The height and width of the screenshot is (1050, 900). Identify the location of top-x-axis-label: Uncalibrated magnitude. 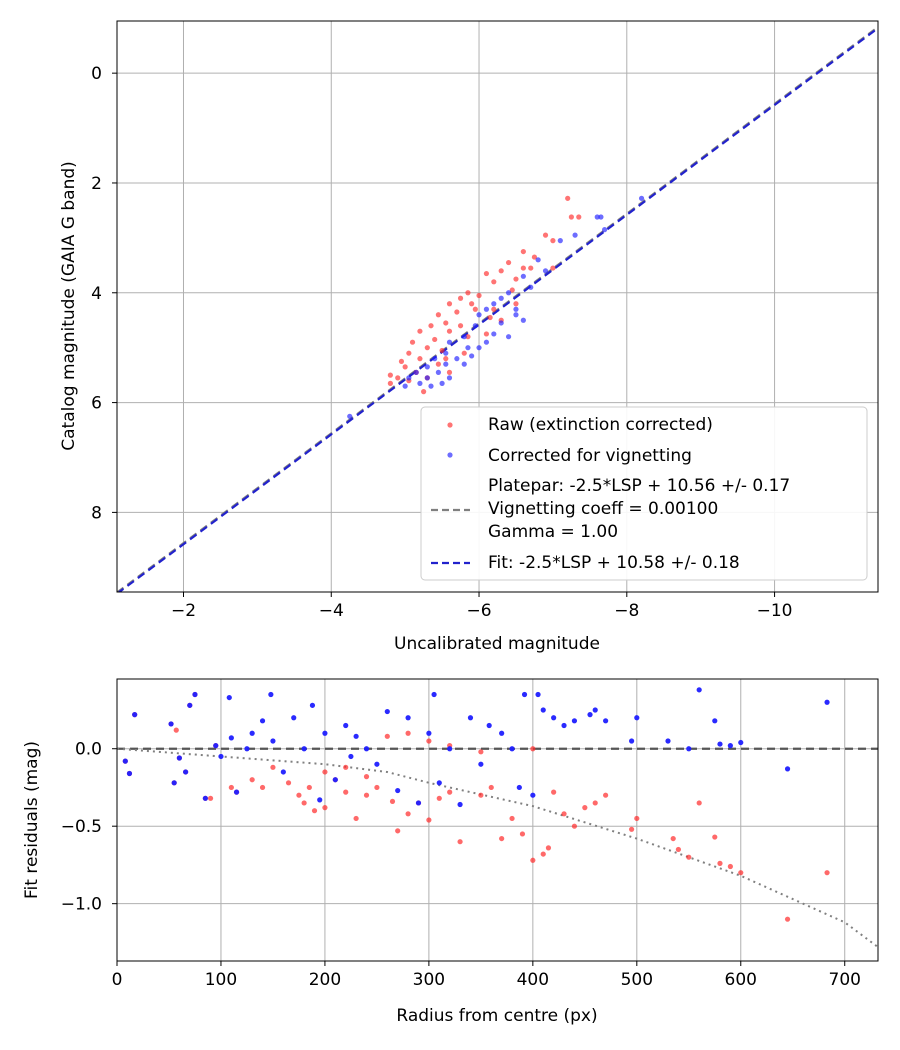
(497, 644).